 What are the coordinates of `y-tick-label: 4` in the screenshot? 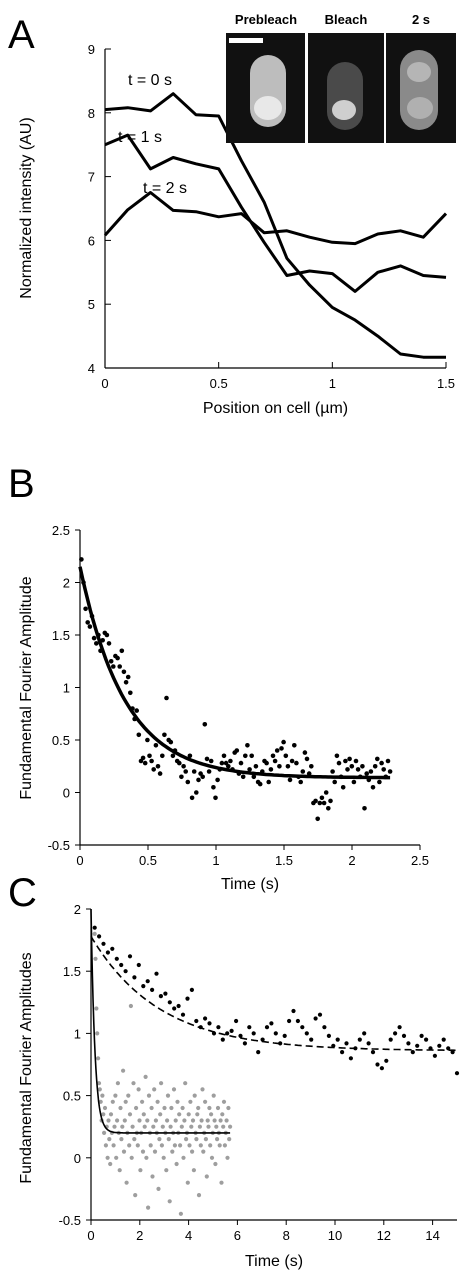 It's located at (91, 368).